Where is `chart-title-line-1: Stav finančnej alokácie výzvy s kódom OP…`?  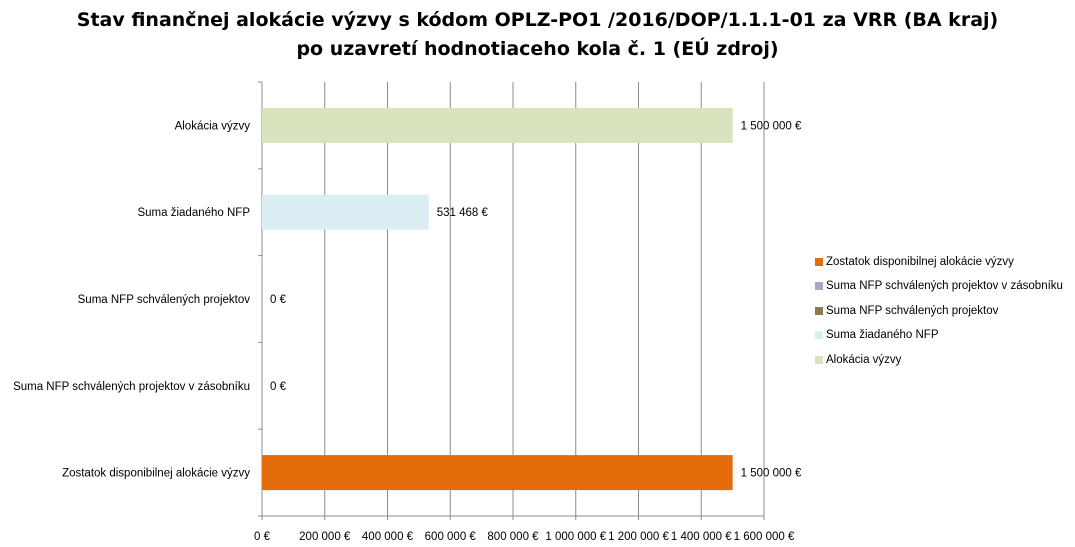
chart-title-line-1: Stav finančnej alokácie výzvy s kódom OP… is located at coordinates (537, 20).